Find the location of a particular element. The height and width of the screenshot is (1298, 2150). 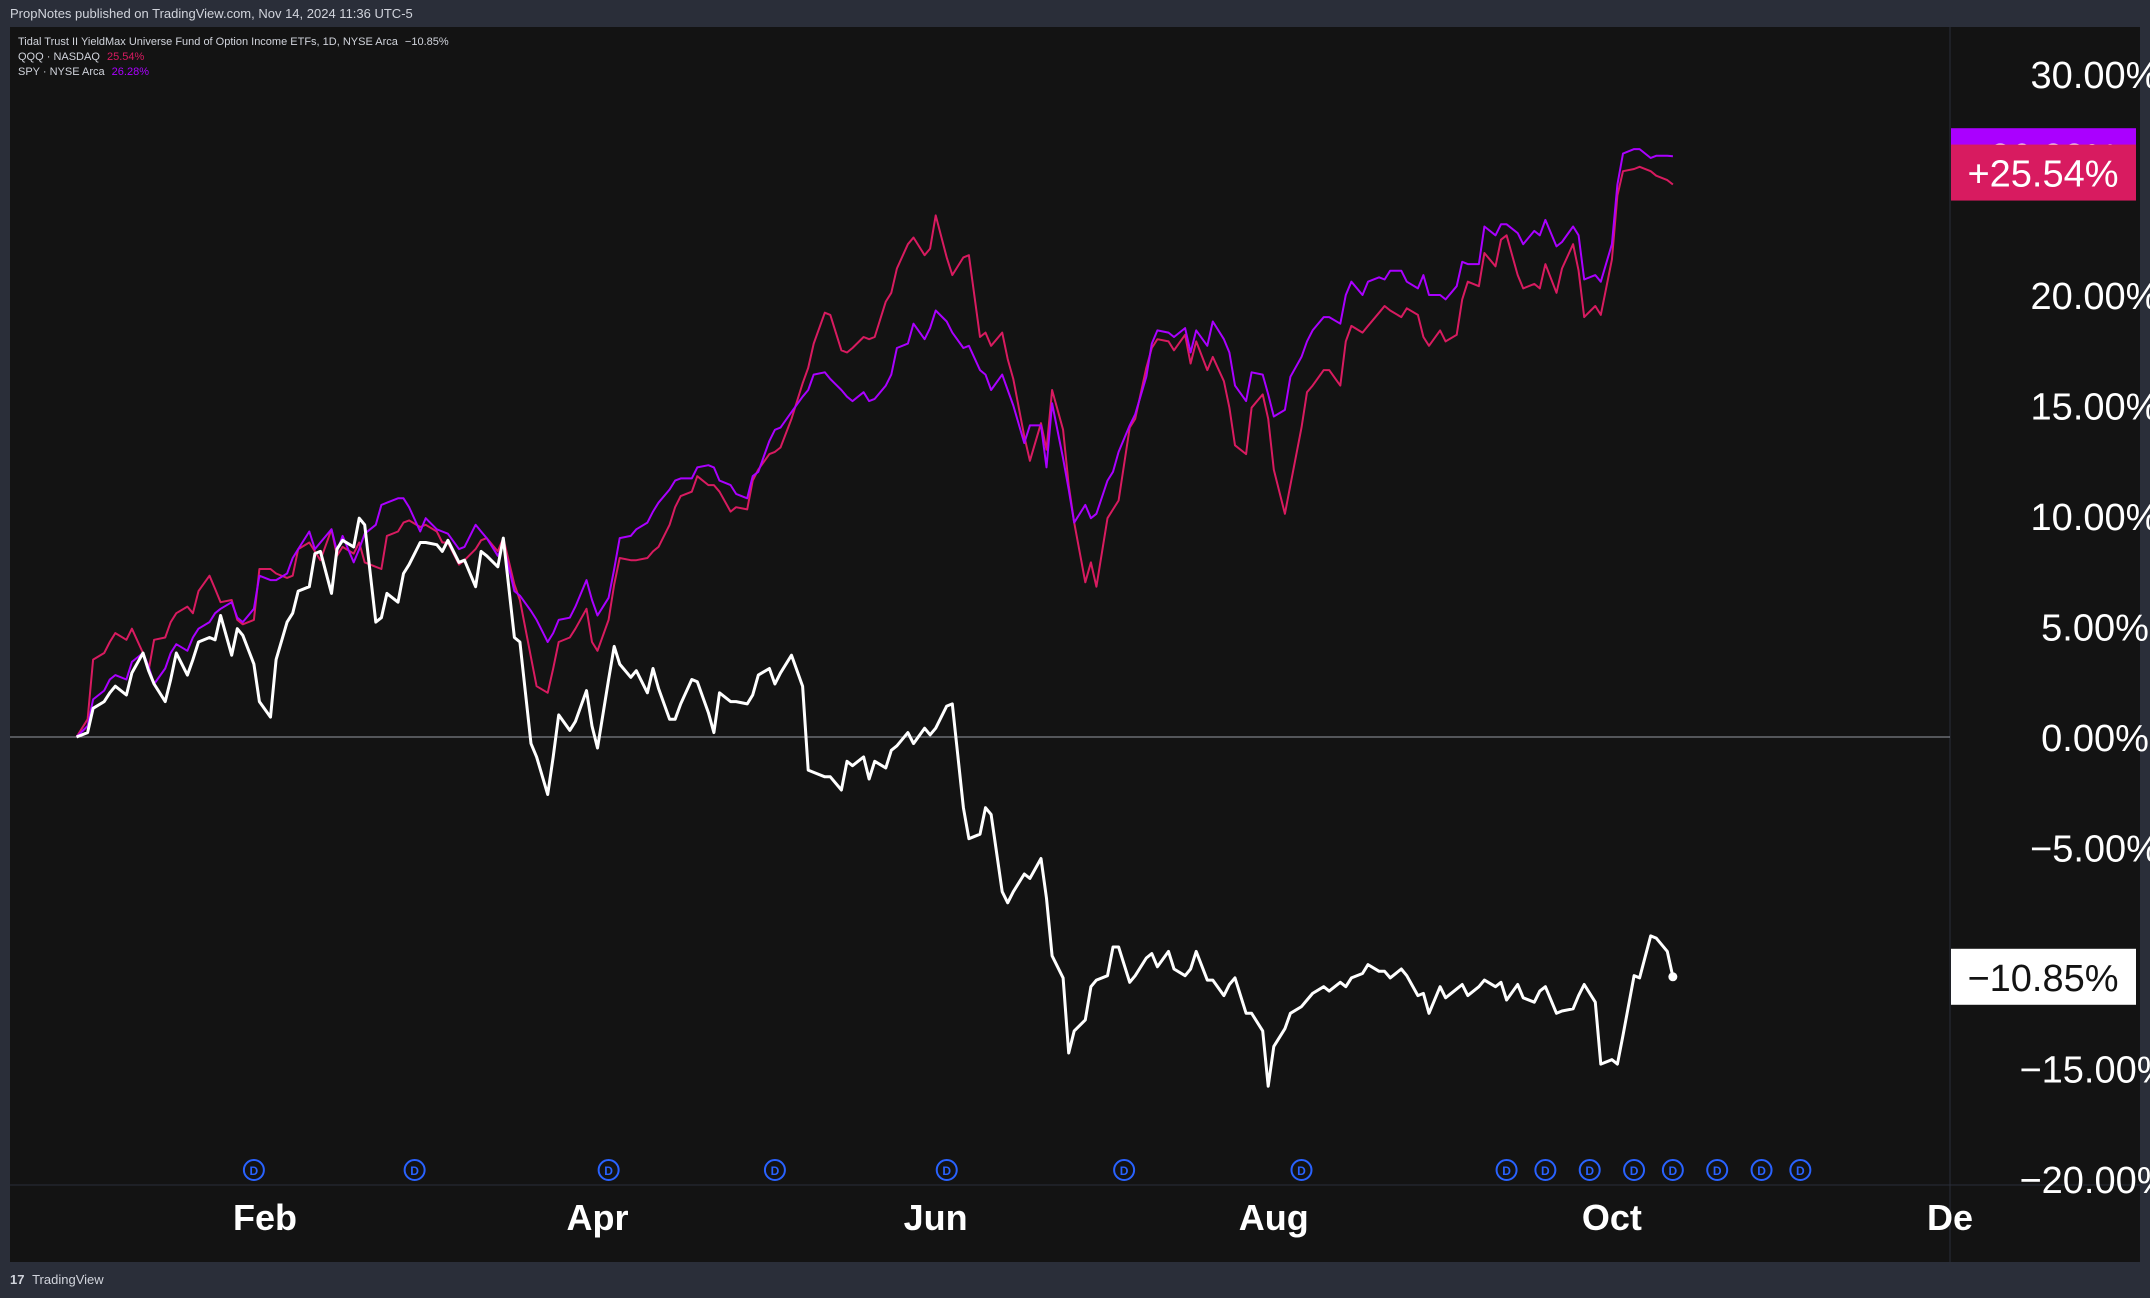

price-label: +25.54% is located at coordinates (2043, 172).